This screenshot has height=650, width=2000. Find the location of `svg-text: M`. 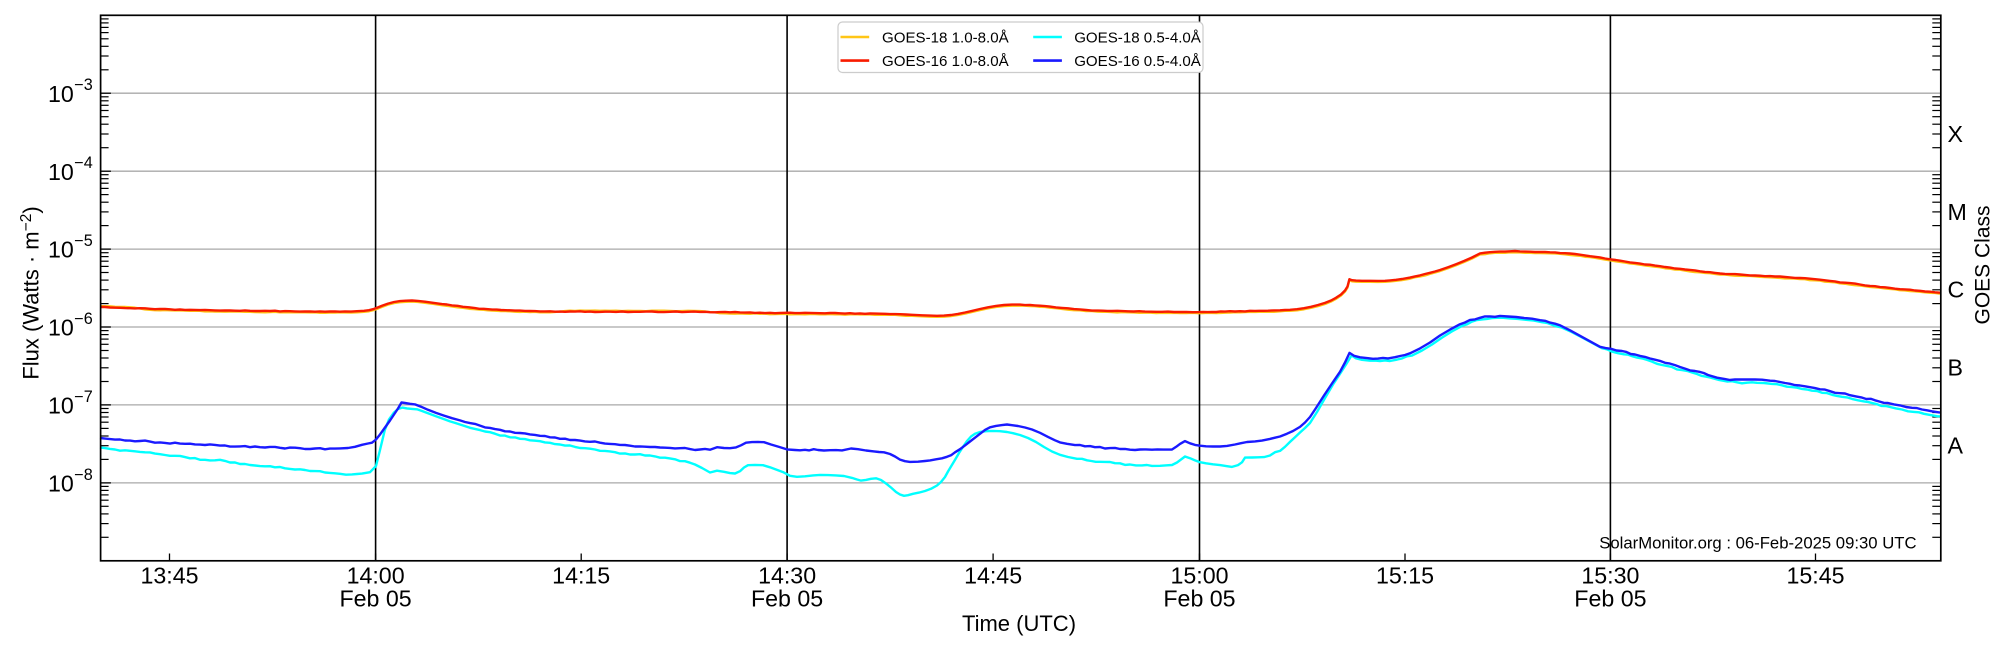

svg-text: M is located at coordinates (1957, 212).